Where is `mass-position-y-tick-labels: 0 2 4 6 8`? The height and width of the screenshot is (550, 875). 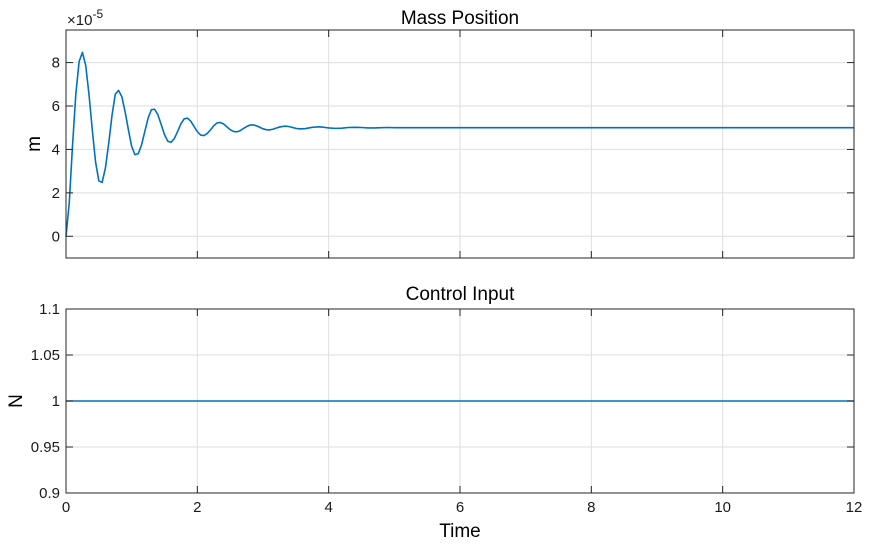
mass-position-y-tick-labels: 0 2 4 6 8 is located at coordinates (56, 150).